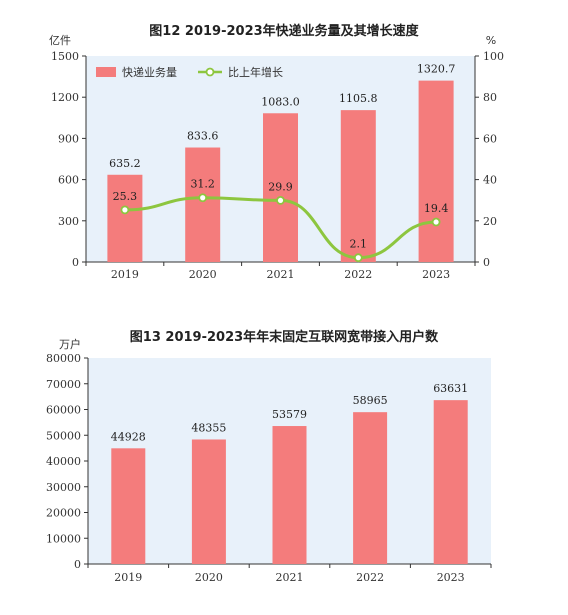 The width and height of the screenshot is (568, 615). I want to click on bar-value-label: 1105.8, so click(358, 98).